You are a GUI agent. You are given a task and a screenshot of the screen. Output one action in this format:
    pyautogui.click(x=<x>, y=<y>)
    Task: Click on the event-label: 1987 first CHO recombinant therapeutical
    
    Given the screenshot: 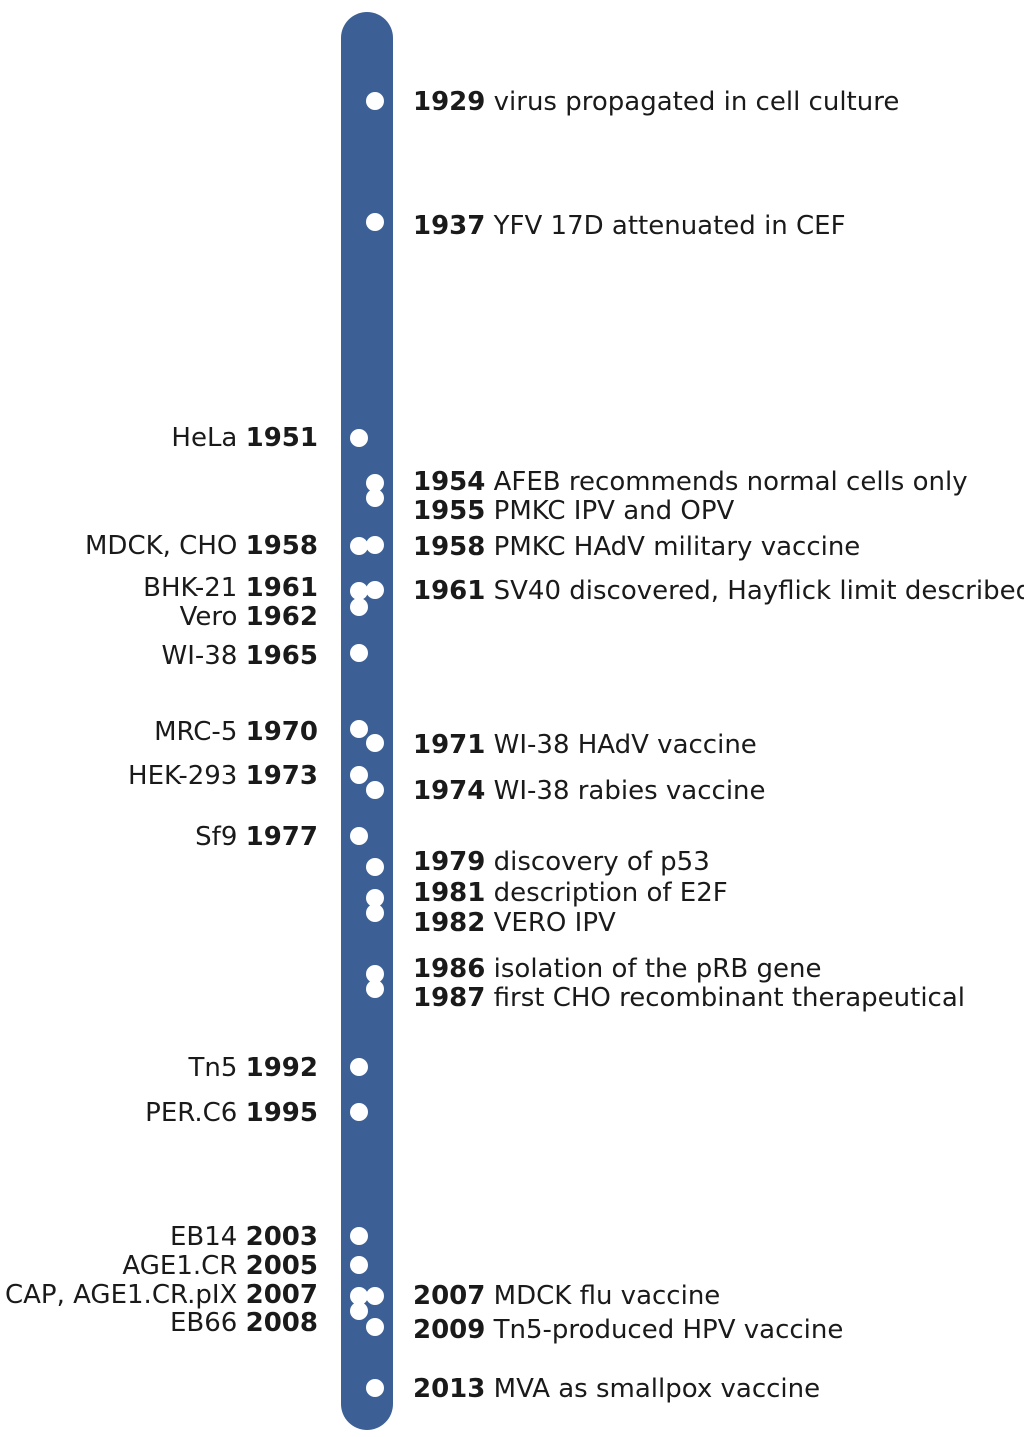 What is the action you would take?
    pyautogui.click(x=689, y=998)
    